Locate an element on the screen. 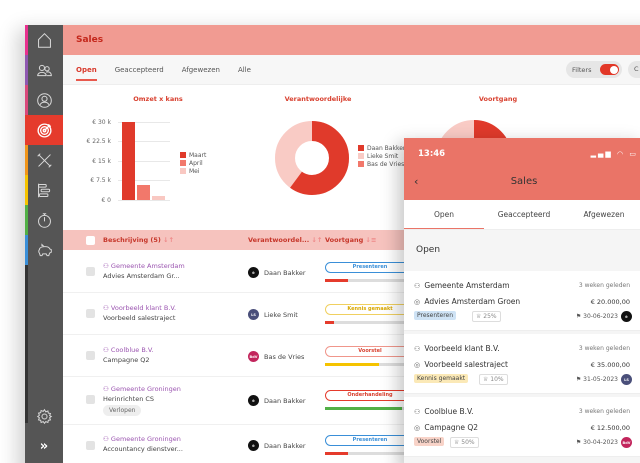 This screenshot has width=640, height=463. sidebar-item-contacts is located at coordinates (44, 70).